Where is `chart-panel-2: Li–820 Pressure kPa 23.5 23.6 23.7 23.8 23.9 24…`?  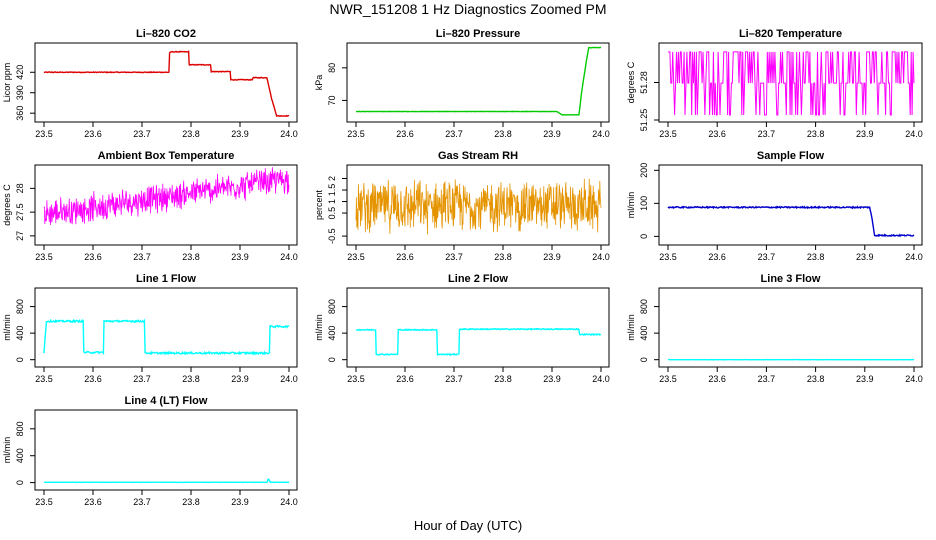 chart-panel-2: Li–820 Pressure kPa 23.5 23.6 23.7 23.8 23.9 24… is located at coordinates (462, 83).